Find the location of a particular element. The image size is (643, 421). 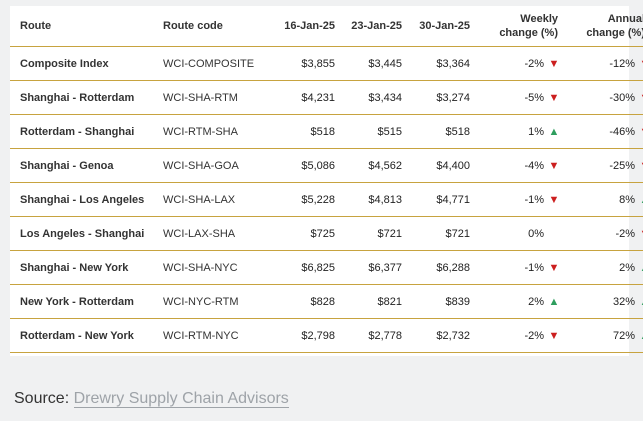

annual-change-cell: -30%▼ is located at coordinates (603, 97).